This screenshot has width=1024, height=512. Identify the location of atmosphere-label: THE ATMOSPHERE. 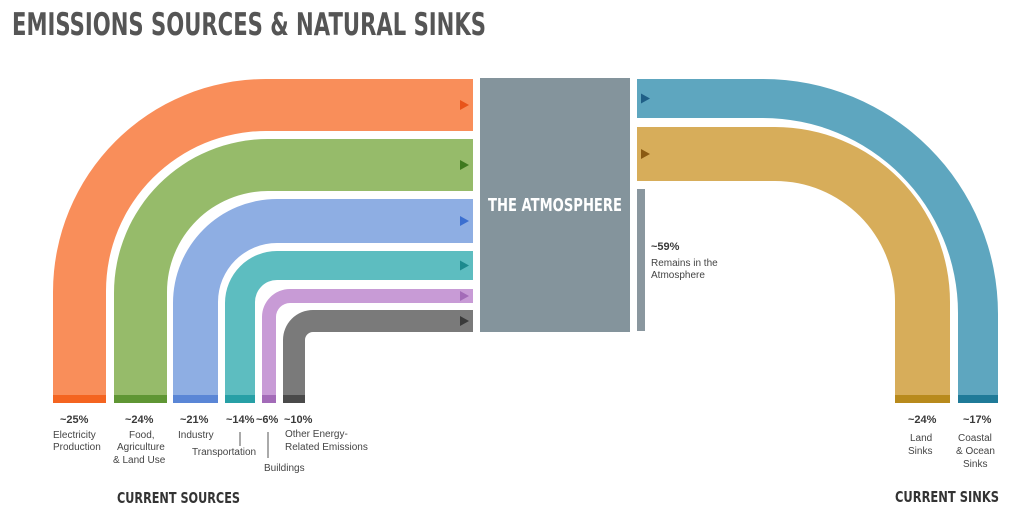
(555, 205).